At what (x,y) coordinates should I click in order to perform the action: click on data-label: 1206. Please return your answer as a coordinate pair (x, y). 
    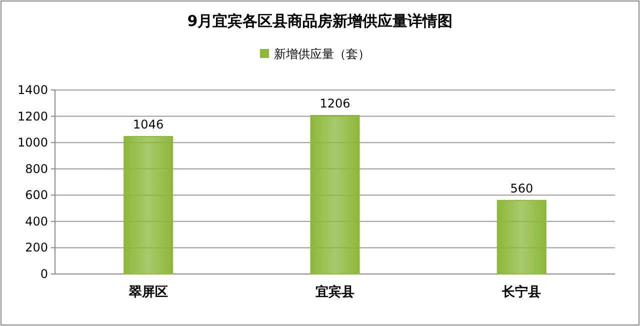
    Looking at the image, I should click on (335, 103).